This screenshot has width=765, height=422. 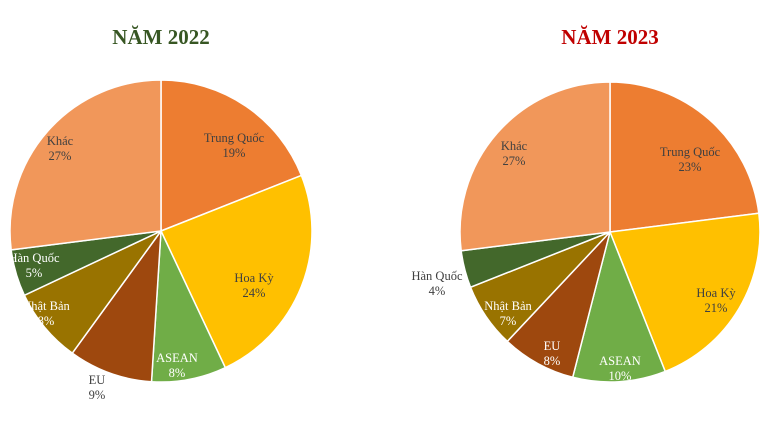 I want to click on slice-label-value: 19%, so click(x=234, y=153).